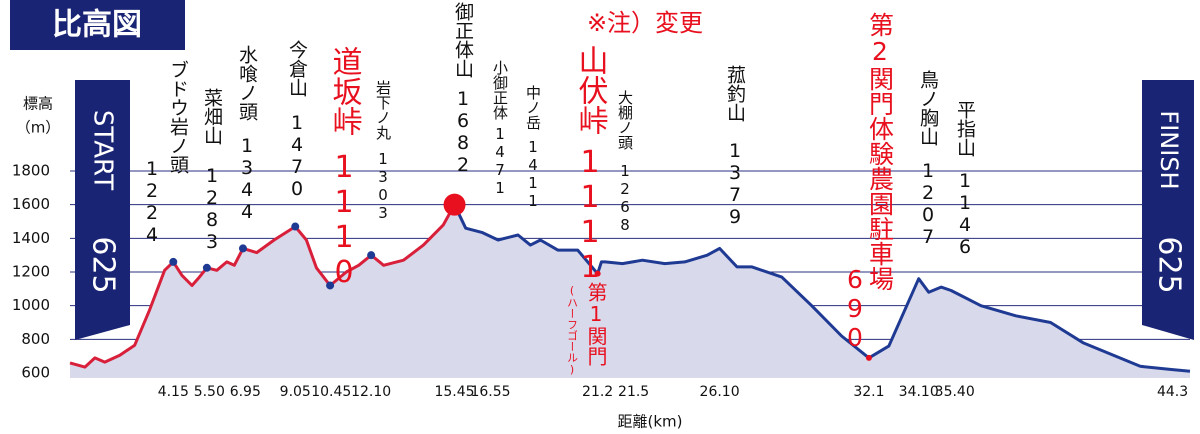 The image size is (1200, 434). I want to click on peak-name: 岩下ノ丸, so click(383, 110).